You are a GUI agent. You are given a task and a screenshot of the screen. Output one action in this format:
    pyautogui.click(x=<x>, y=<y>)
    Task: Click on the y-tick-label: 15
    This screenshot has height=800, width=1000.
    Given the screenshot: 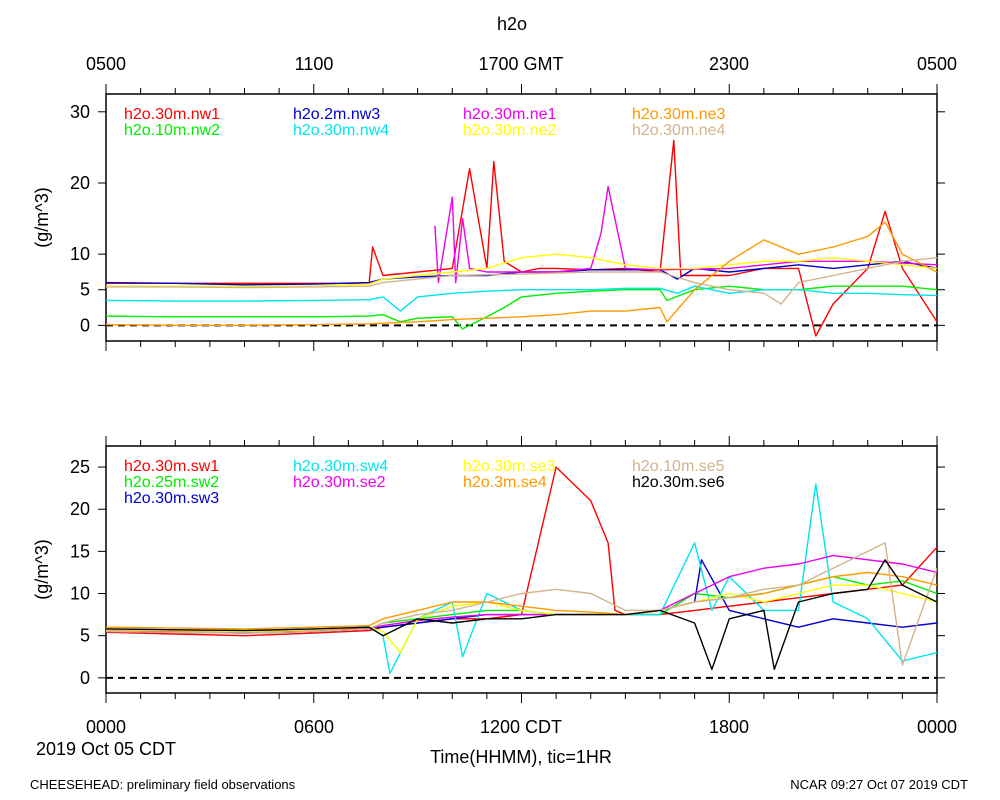 What is the action you would take?
    pyautogui.click(x=80, y=551)
    